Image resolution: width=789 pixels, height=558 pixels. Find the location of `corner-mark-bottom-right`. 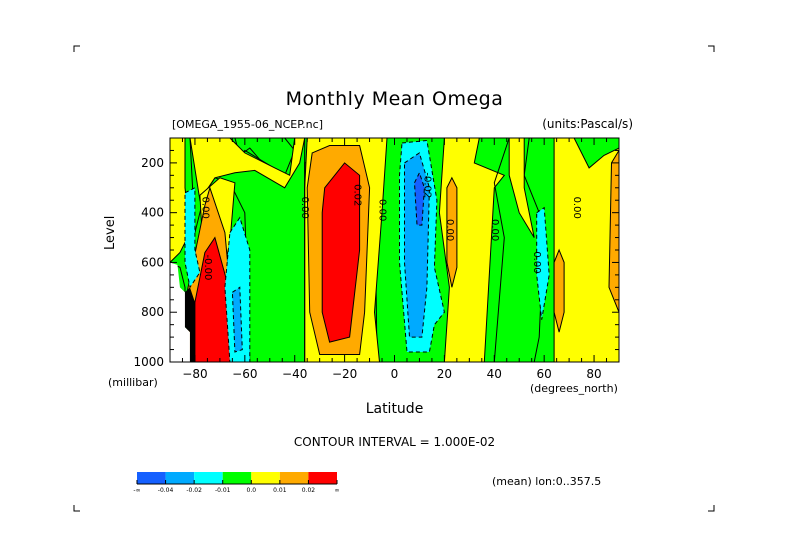

corner-mark-bottom-right is located at coordinates (711, 508).